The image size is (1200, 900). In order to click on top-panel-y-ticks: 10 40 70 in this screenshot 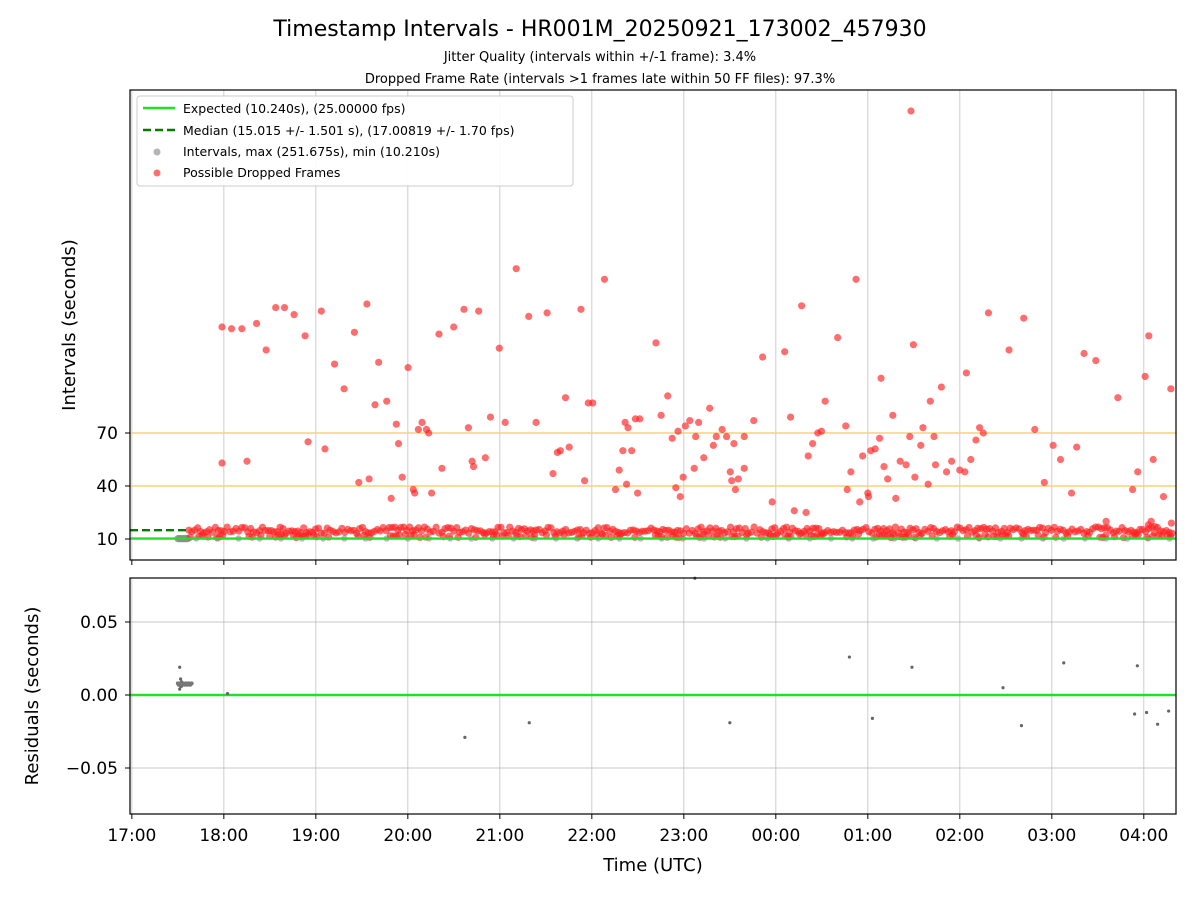, I will do `click(113, 487)`.